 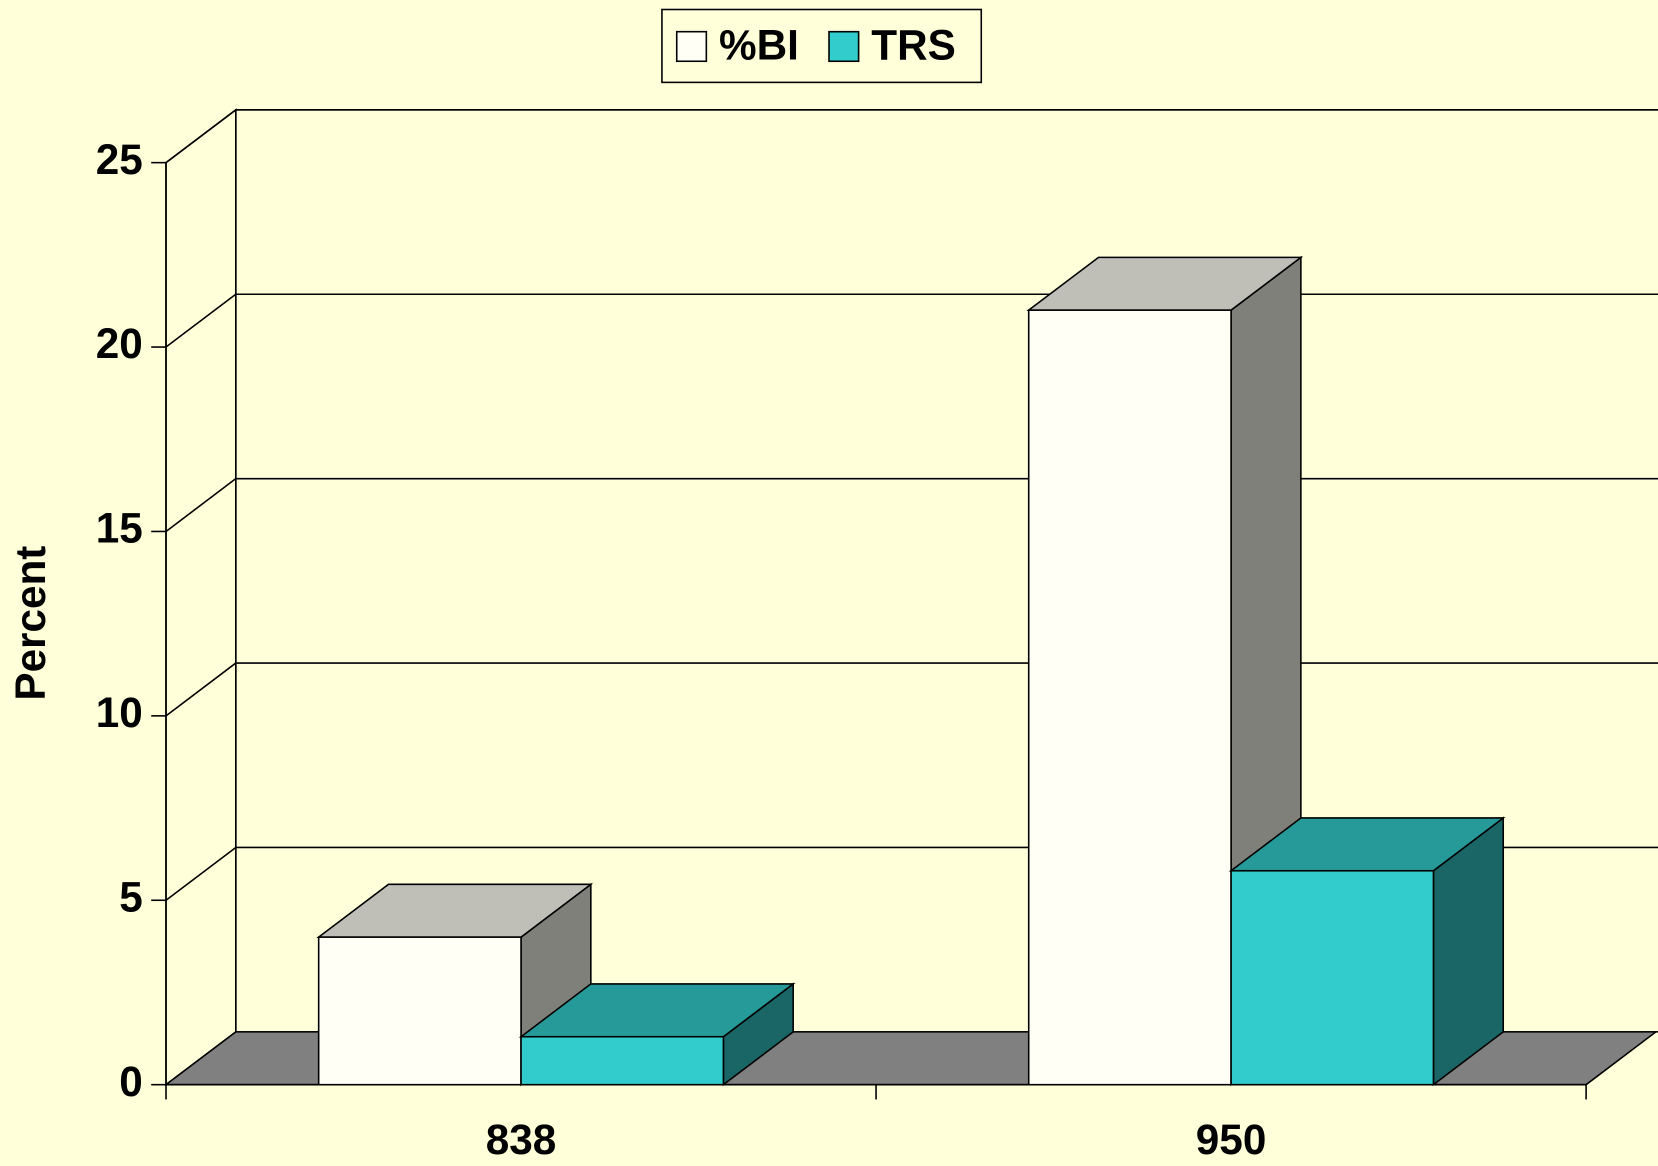 I want to click on y-tick-label: 10, so click(x=119, y=712).